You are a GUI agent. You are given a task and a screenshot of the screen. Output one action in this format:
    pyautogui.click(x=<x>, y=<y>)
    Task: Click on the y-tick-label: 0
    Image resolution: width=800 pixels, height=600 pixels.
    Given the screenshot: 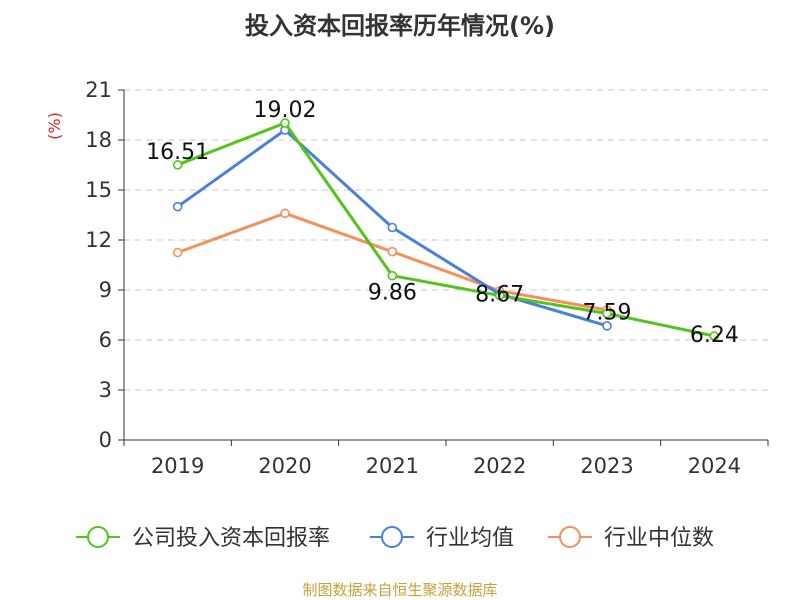 What is the action you would take?
    pyautogui.click(x=105, y=440)
    